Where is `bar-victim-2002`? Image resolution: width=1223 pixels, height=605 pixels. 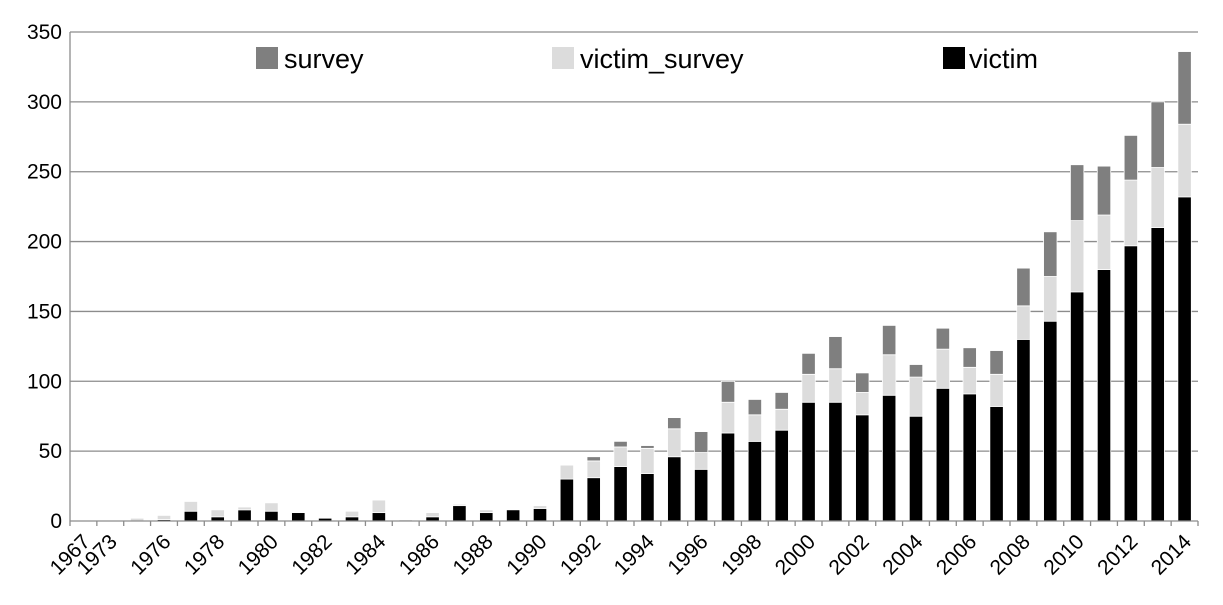 bar-victim-2002 is located at coordinates (862, 468).